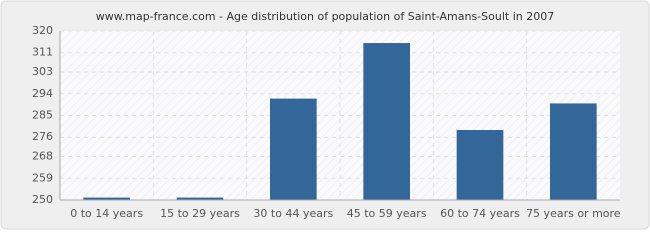 The width and height of the screenshot is (650, 240). Describe the element at coordinates (42, 177) in the screenshot. I see `y-tick-label: 259` at that location.